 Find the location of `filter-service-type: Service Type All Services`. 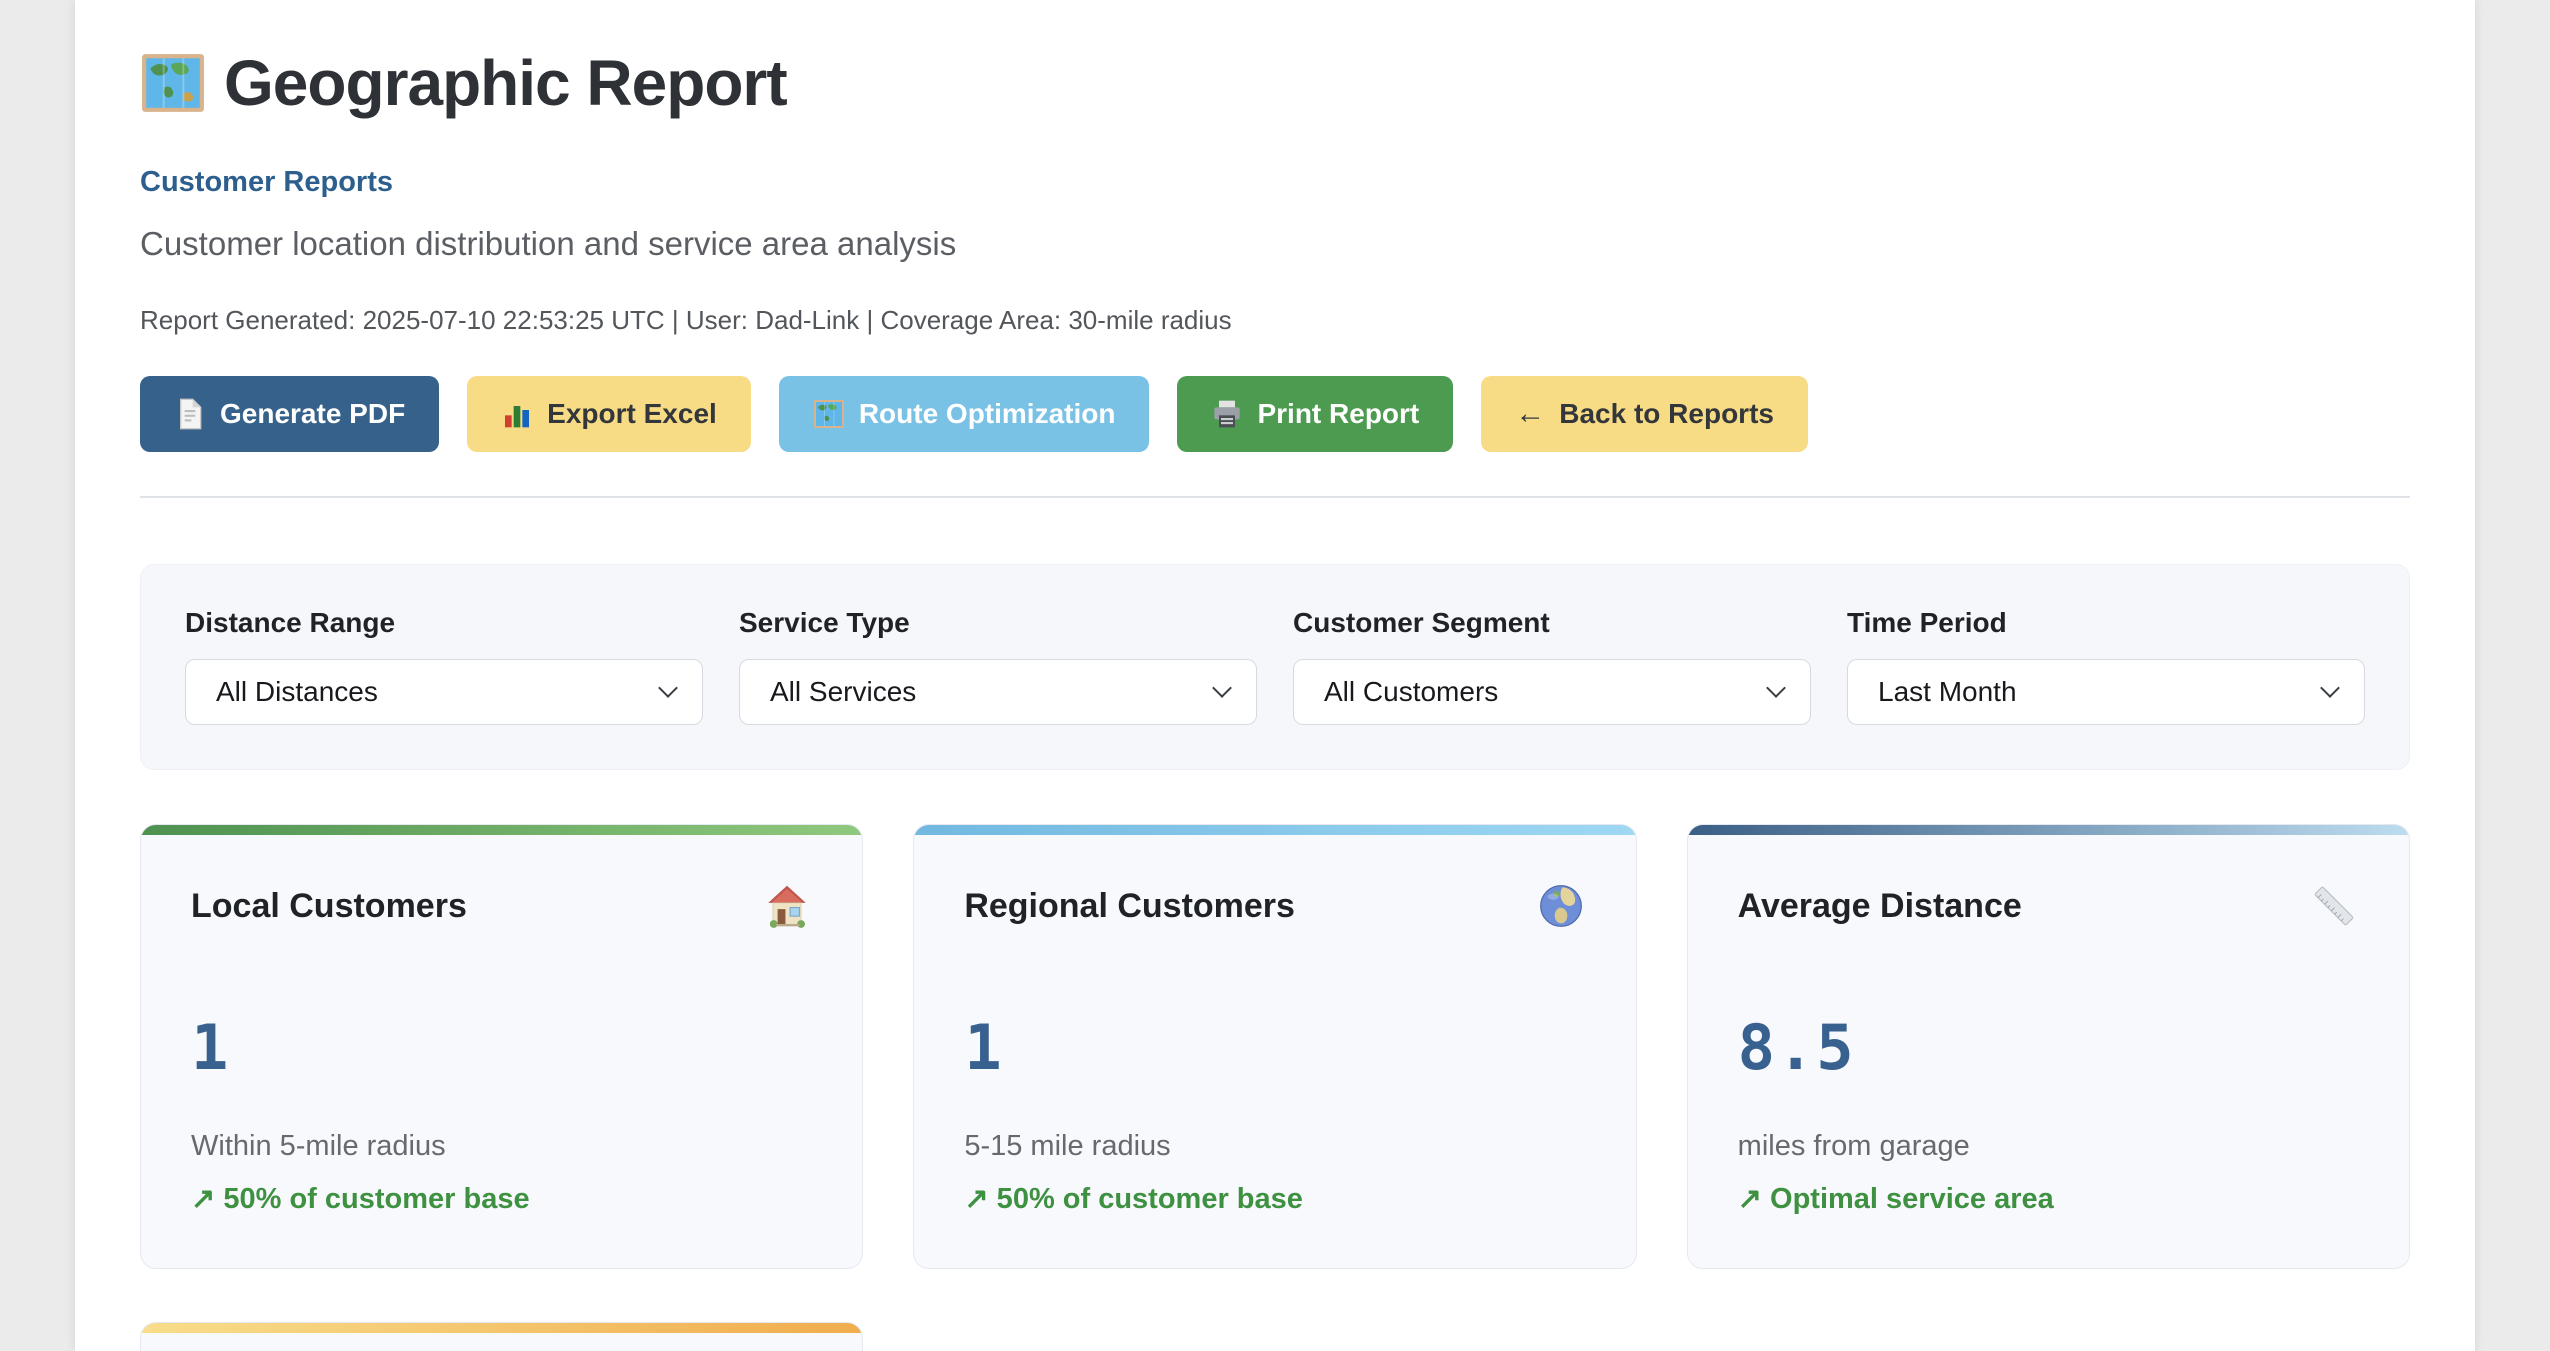

filter-service-type: Service Type All Services is located at coordinates (998, 666).